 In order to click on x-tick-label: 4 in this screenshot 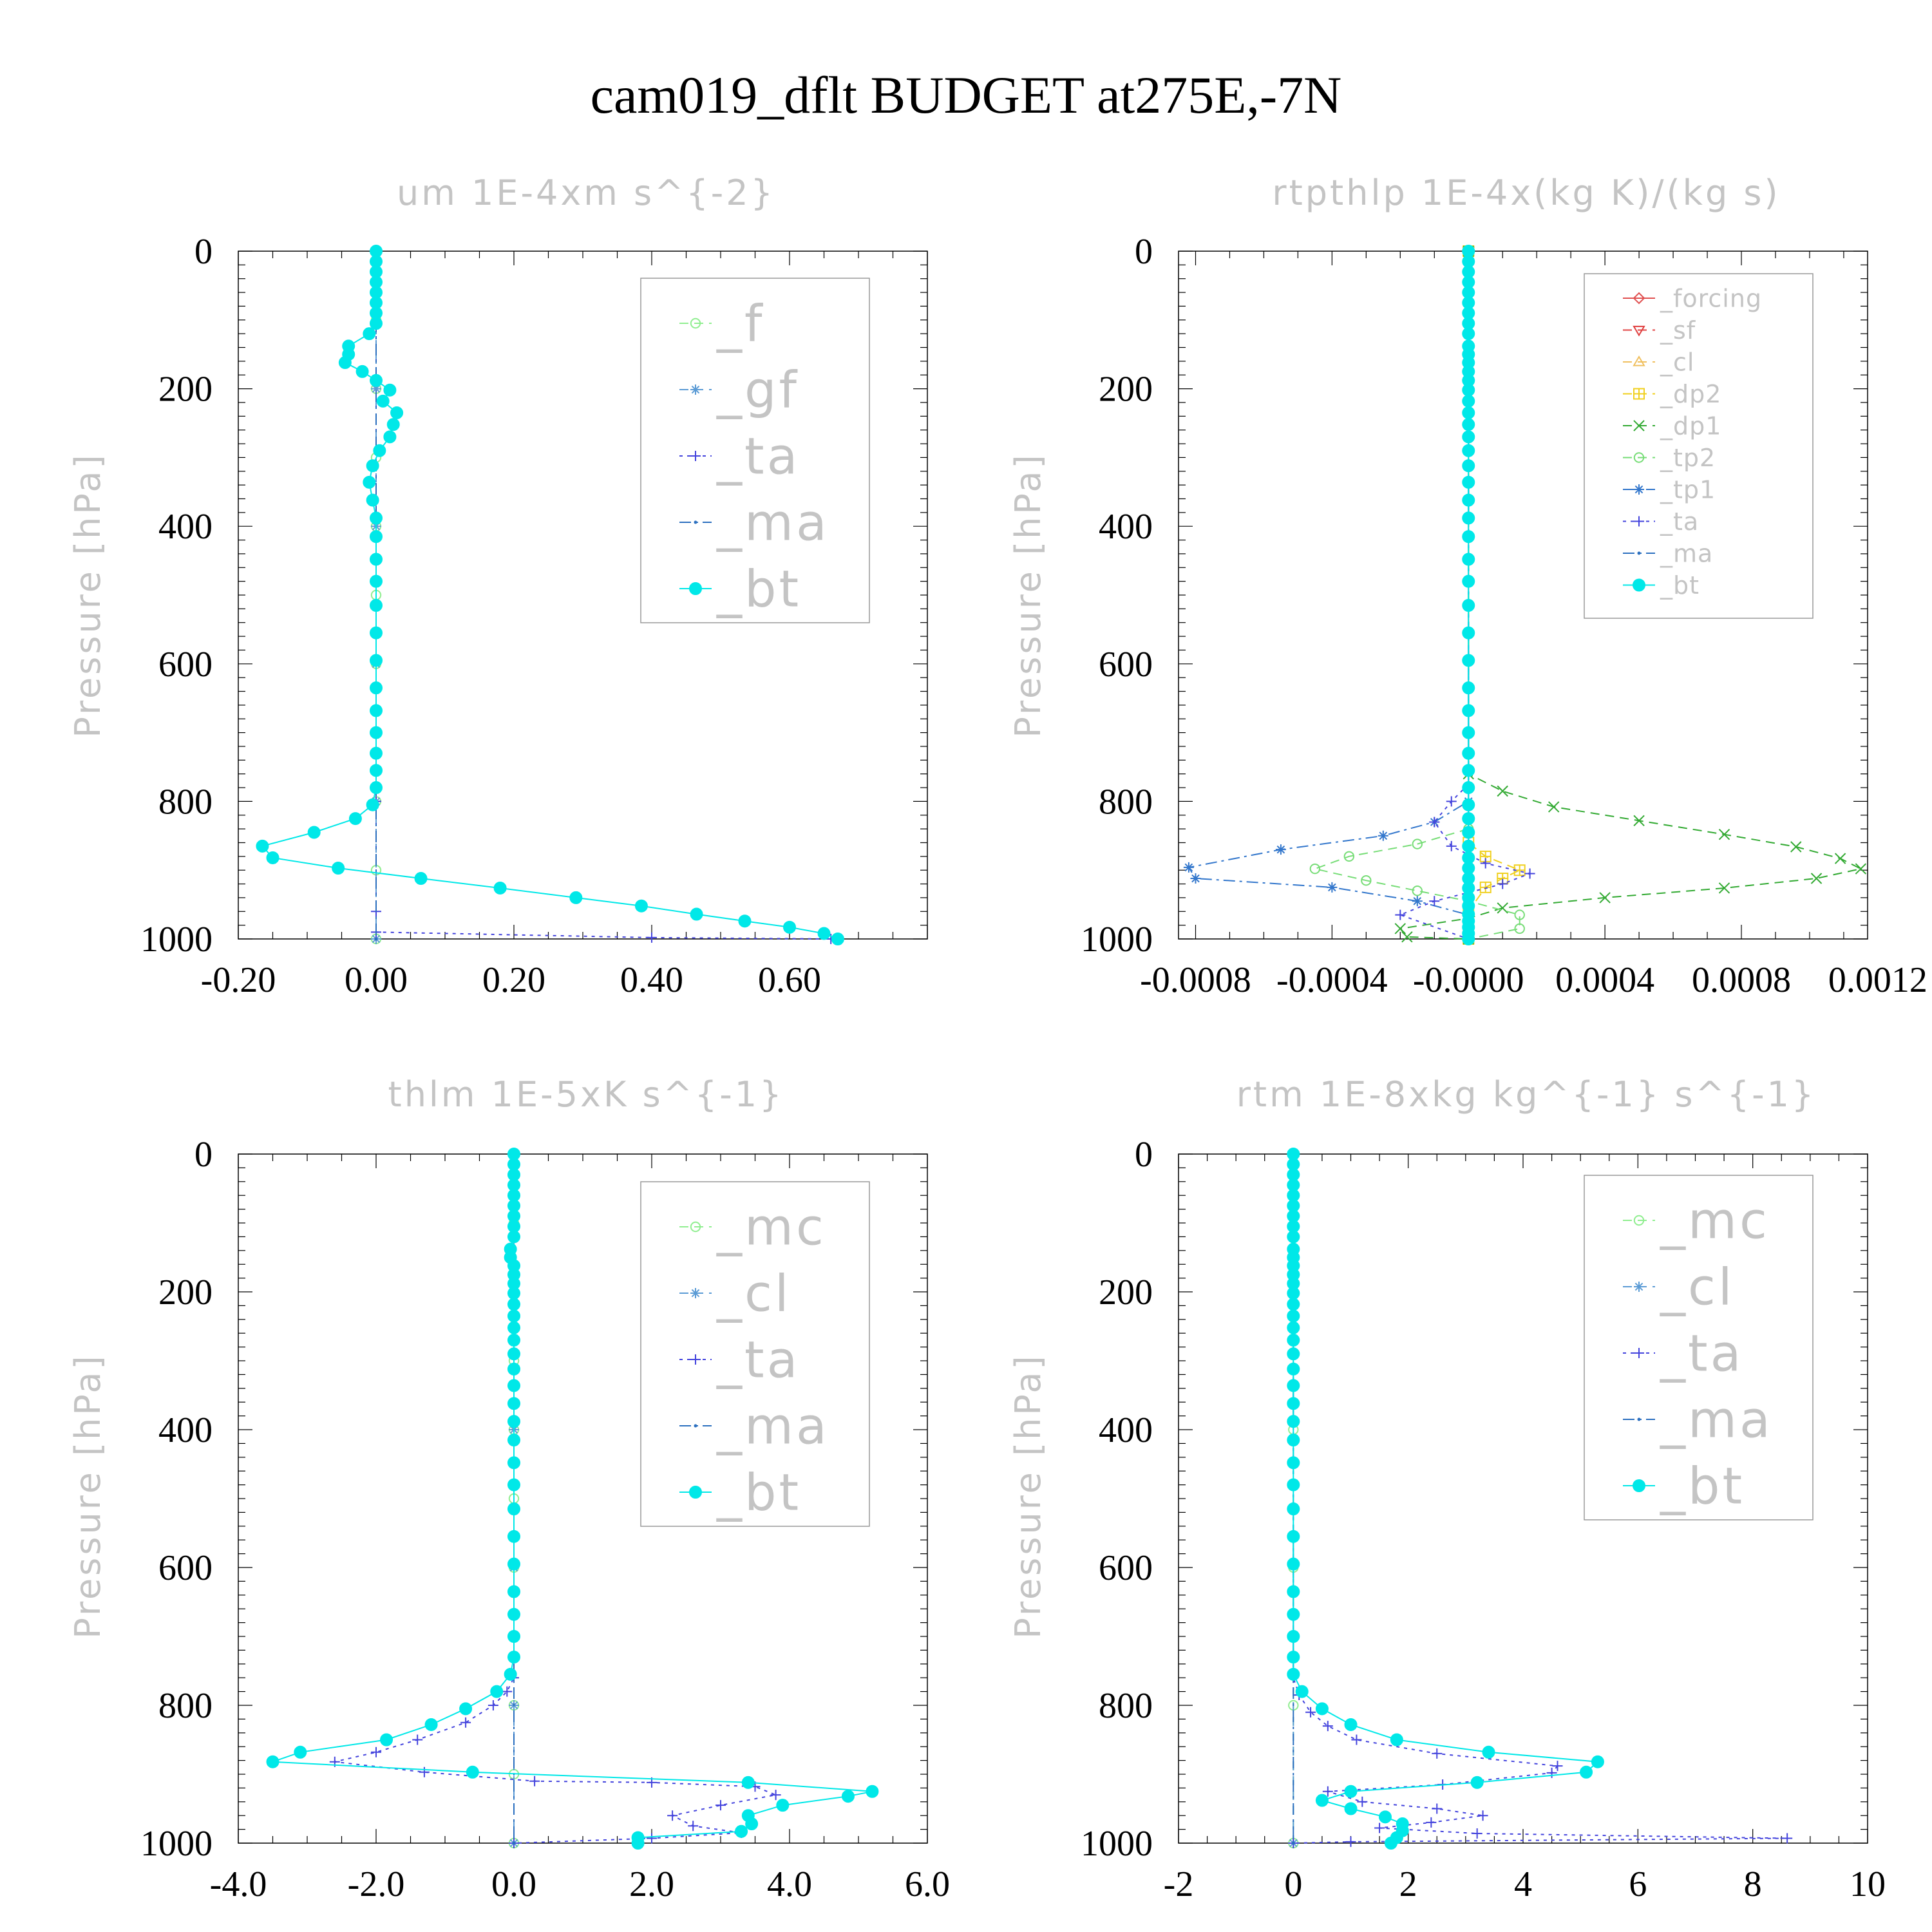, I will do `click(1523, 1884)`.